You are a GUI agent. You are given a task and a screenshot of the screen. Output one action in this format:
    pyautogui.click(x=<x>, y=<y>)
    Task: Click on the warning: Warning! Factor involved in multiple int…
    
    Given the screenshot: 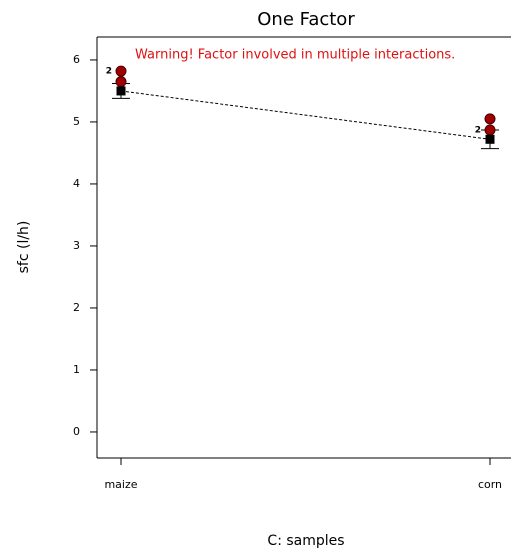 What is the action you would take?
    pyautogui.click(x=295, y=55)
    